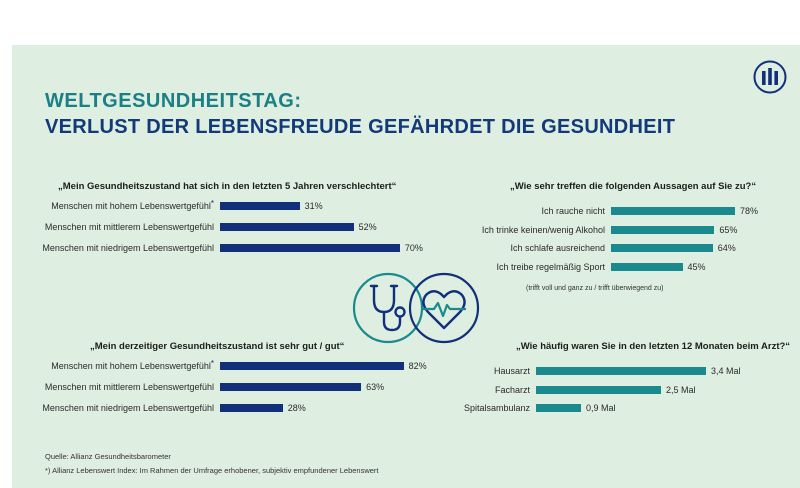  I want to click on category-text: Ich rauche nicht, so click(573, 211).